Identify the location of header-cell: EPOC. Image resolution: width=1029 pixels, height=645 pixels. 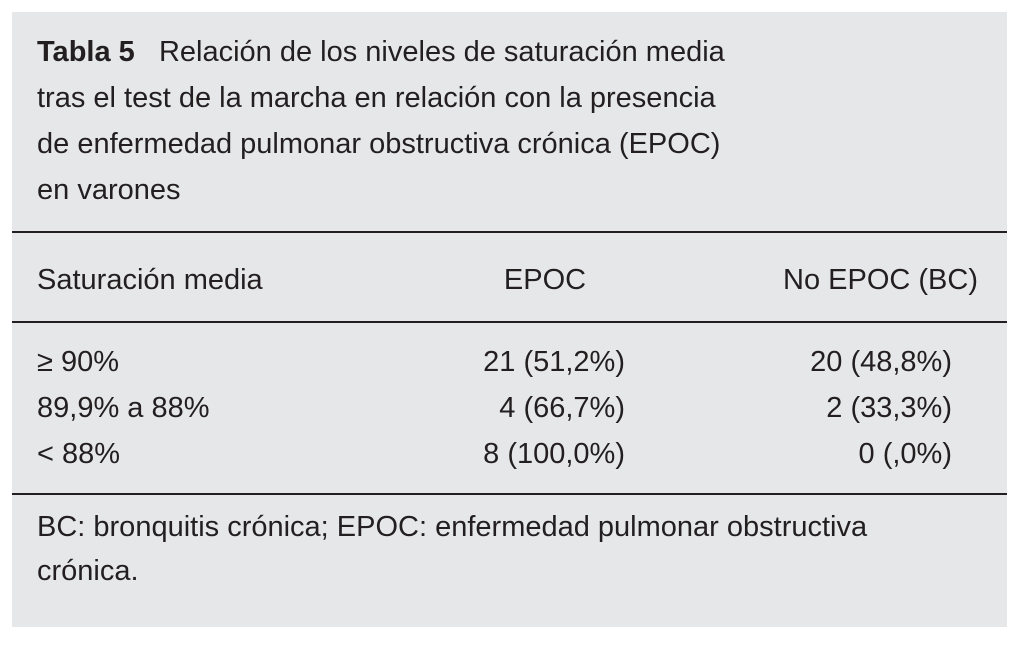
(545, 280).